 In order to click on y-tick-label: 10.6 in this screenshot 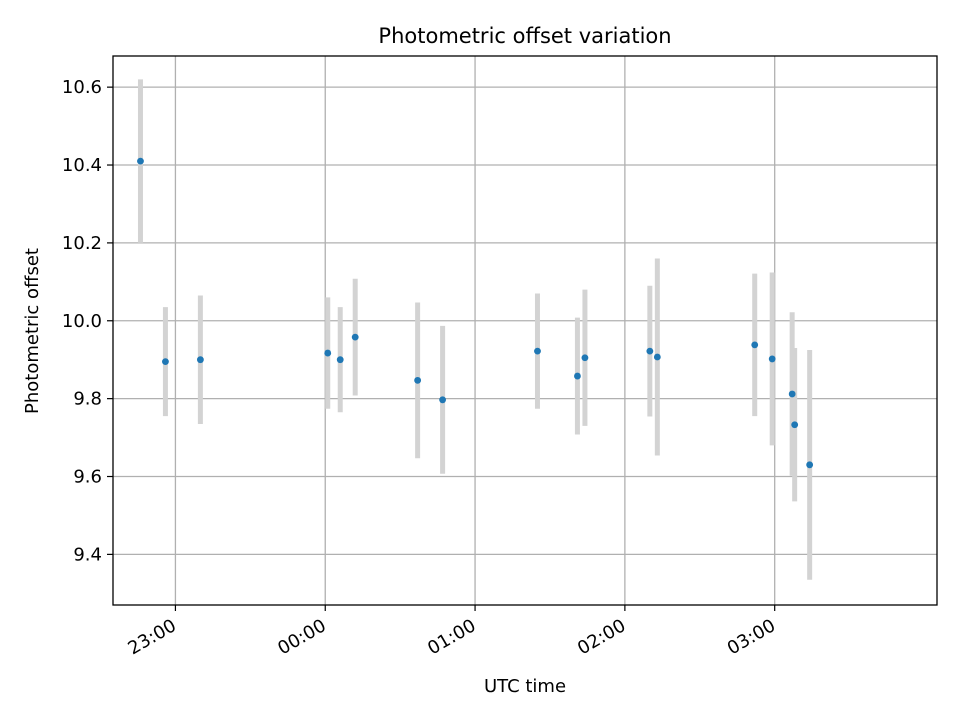, I will do `click(82, 87)`.